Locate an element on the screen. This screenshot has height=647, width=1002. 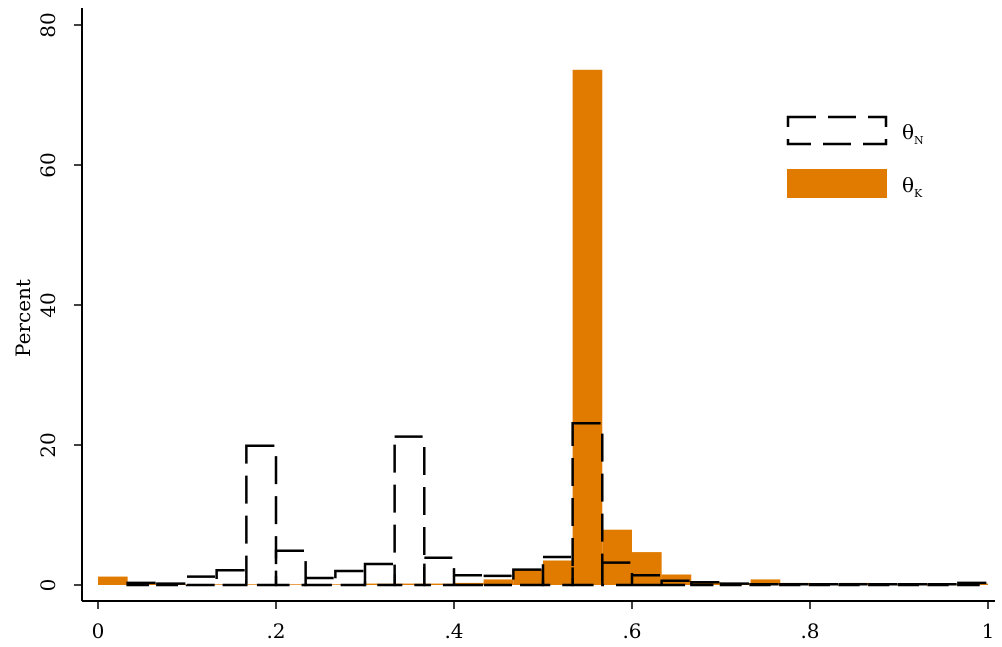
x-tick-label: .4 is located at coordinates (453, 631).